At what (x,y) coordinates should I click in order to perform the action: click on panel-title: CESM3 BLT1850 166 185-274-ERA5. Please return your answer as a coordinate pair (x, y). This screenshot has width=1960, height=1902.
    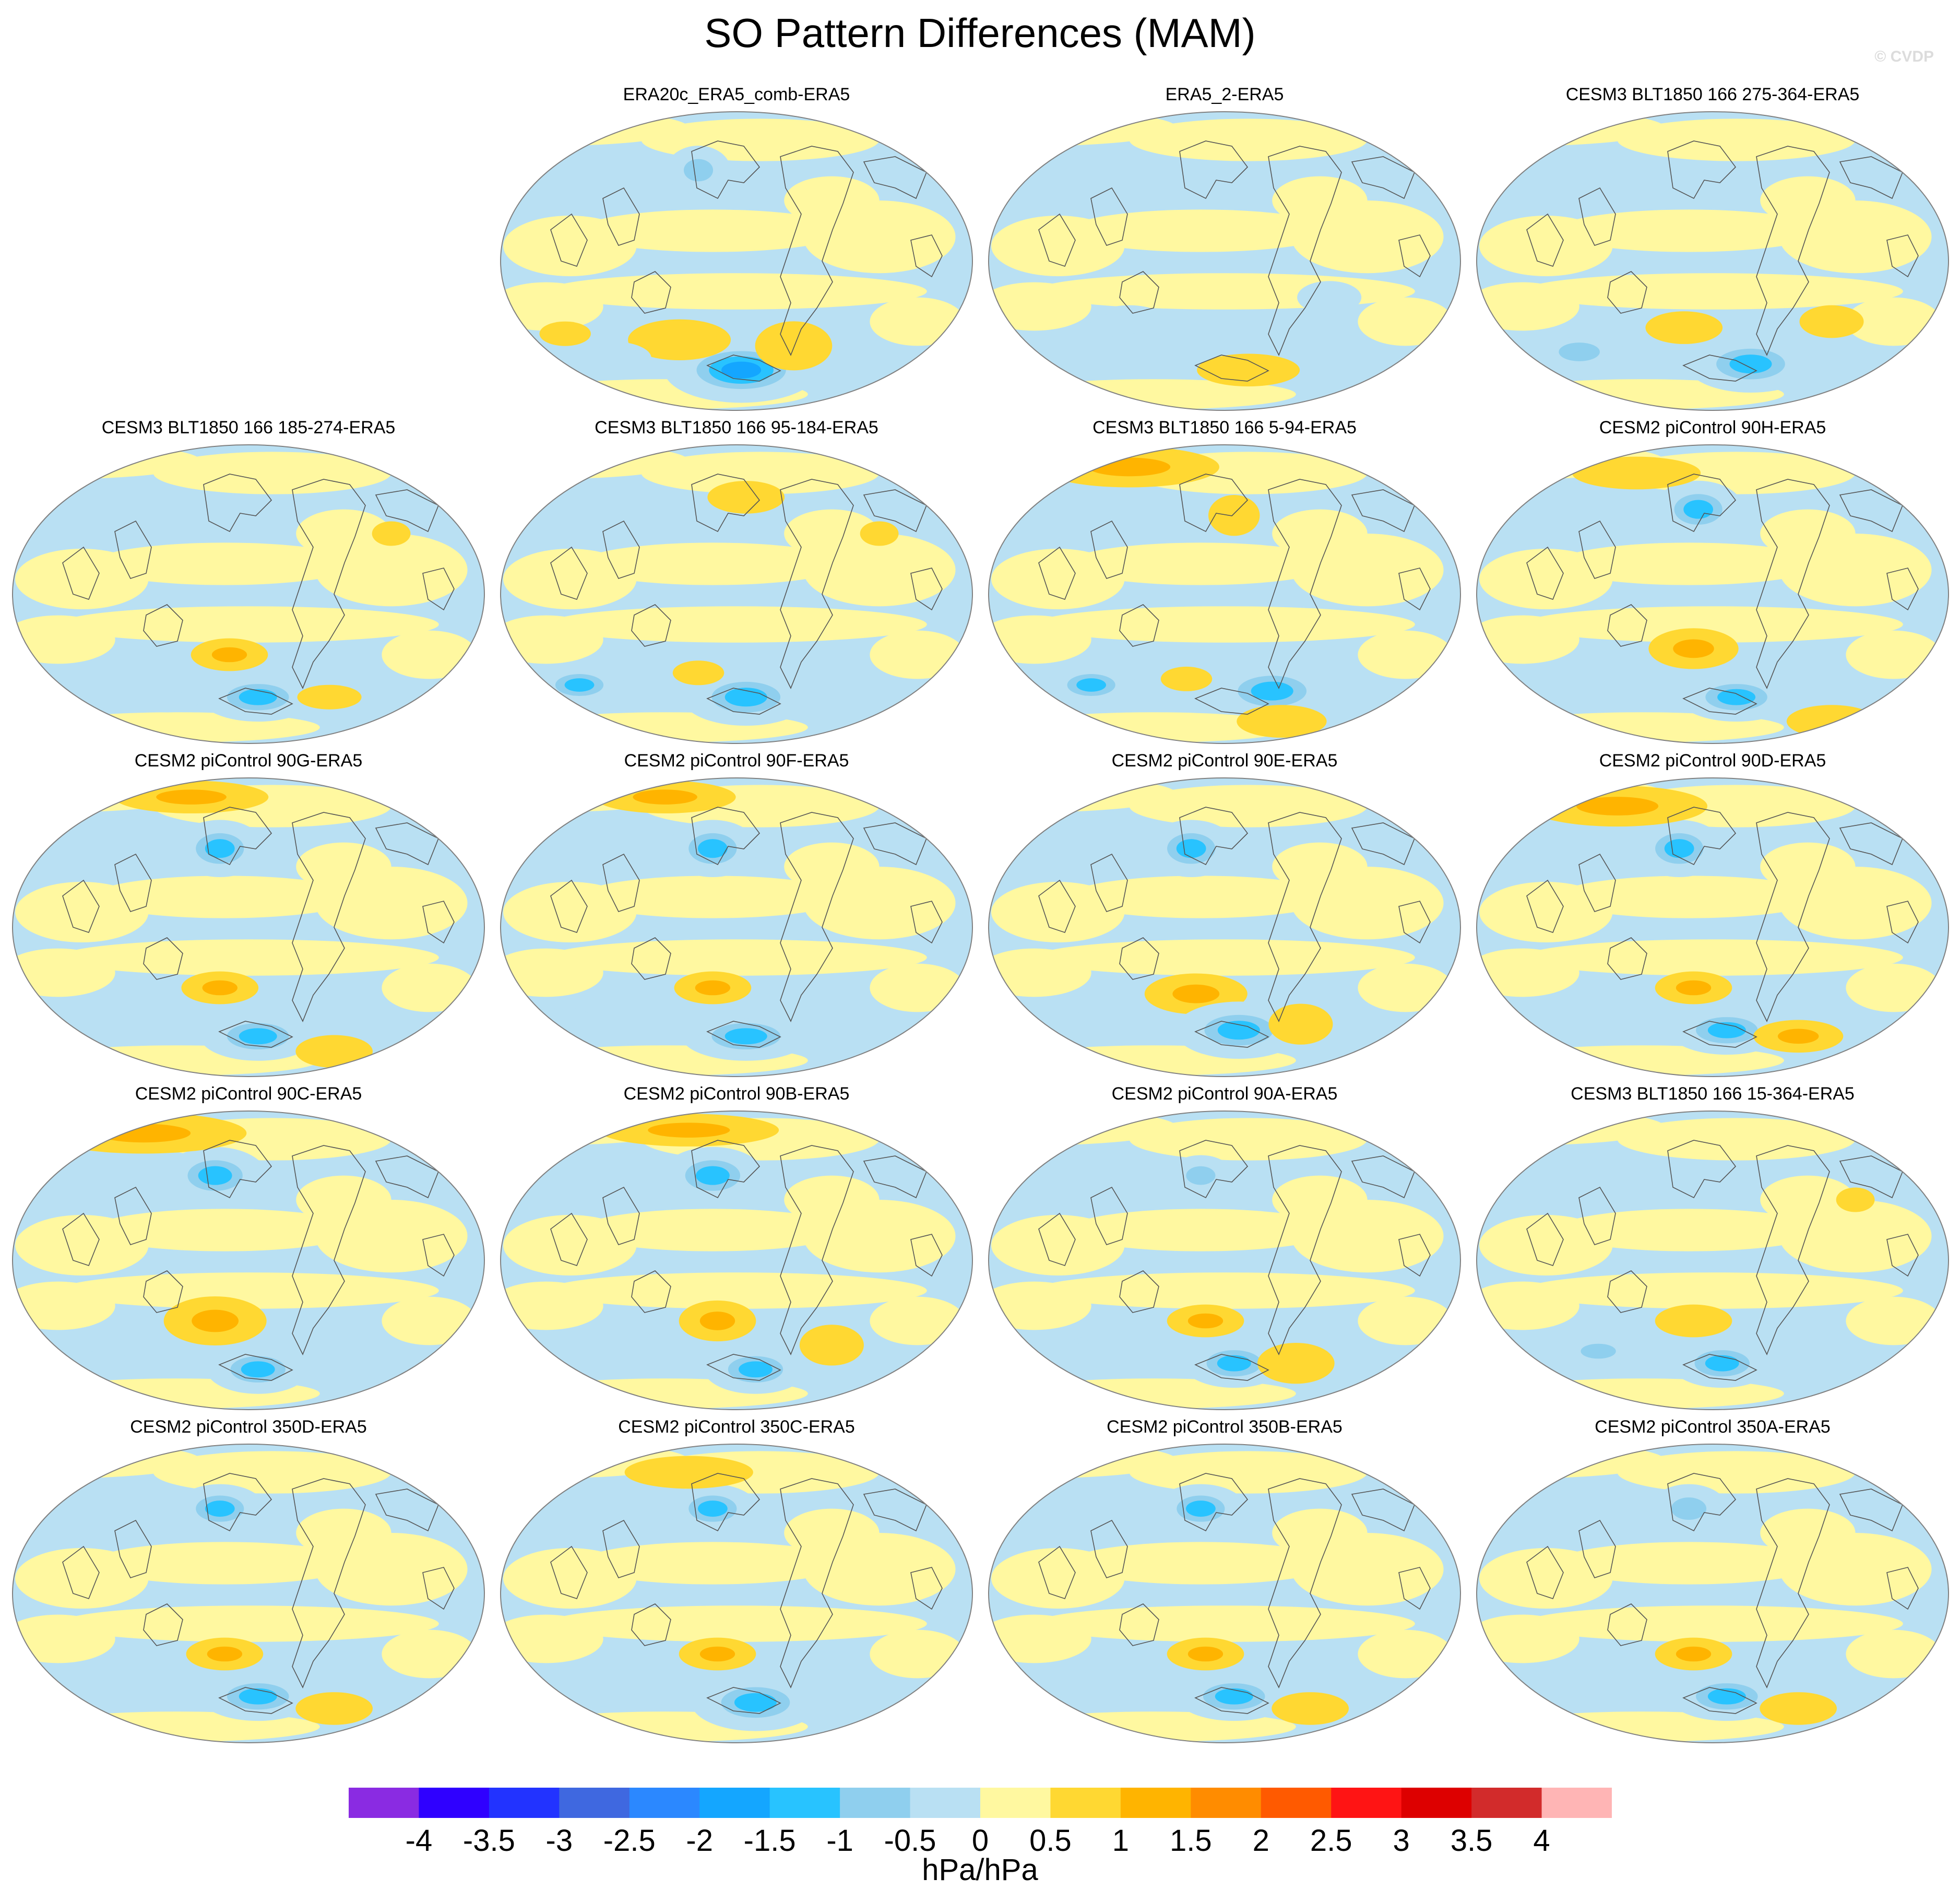
    Looking at the image, I should click on (248, 428).